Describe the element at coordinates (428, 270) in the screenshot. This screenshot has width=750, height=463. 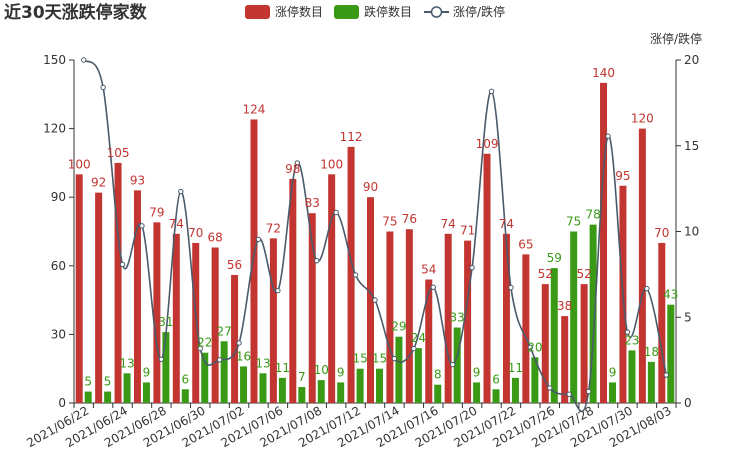
I see `data-label-up: 54` at that location.